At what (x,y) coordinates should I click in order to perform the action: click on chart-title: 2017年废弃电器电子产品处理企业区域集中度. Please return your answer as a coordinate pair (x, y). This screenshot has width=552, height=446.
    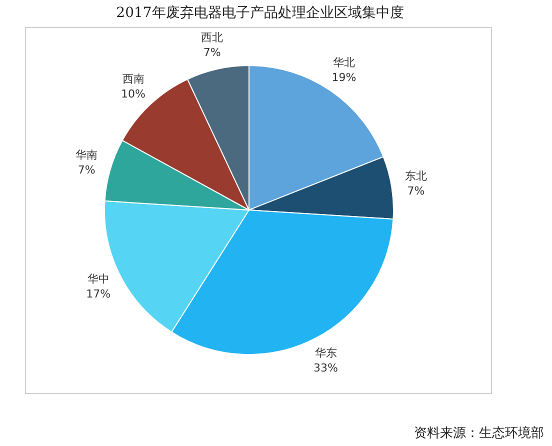
    Looking at the image, I should click on (260, 13).